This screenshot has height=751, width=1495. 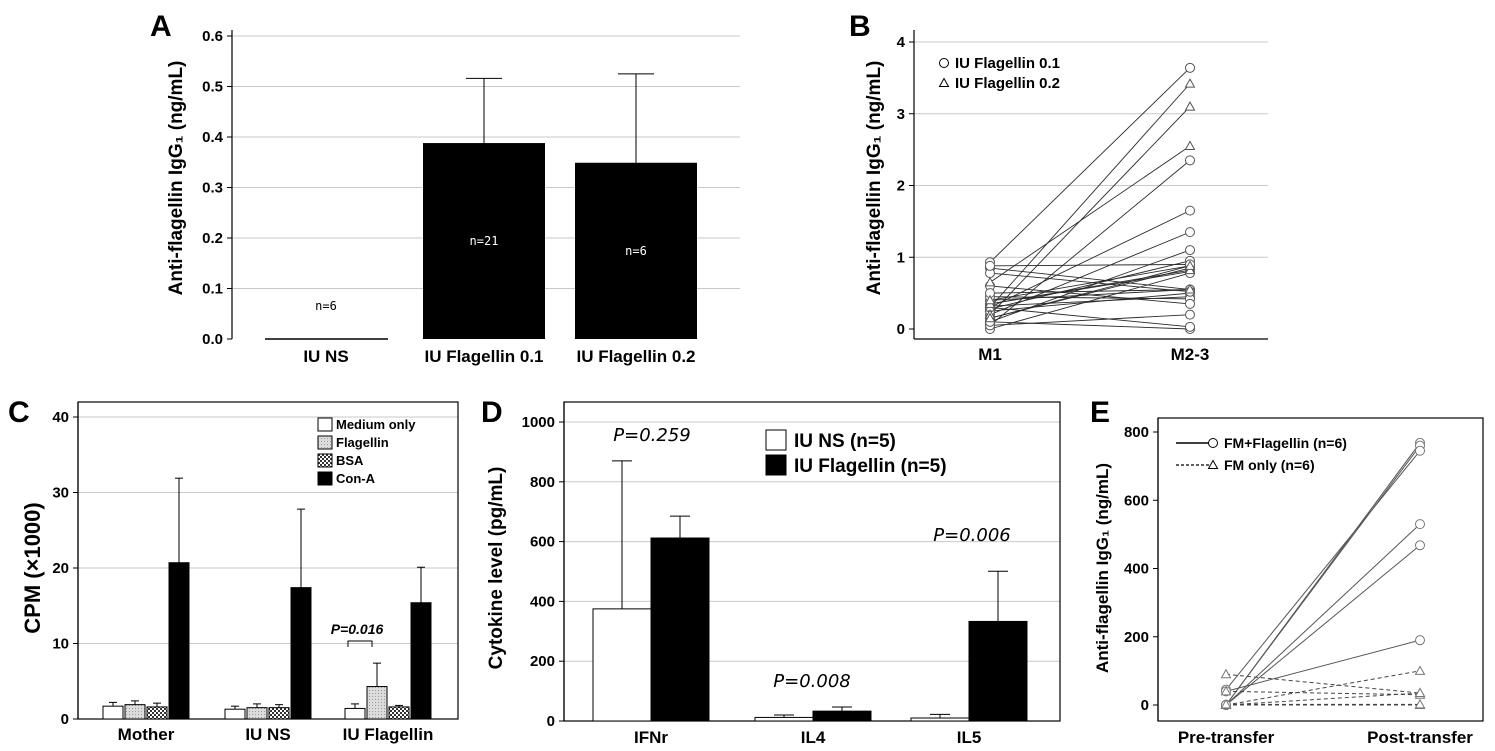 I want to click on panel-e-y-tick-label: 800, so click(x=1136, y=432).